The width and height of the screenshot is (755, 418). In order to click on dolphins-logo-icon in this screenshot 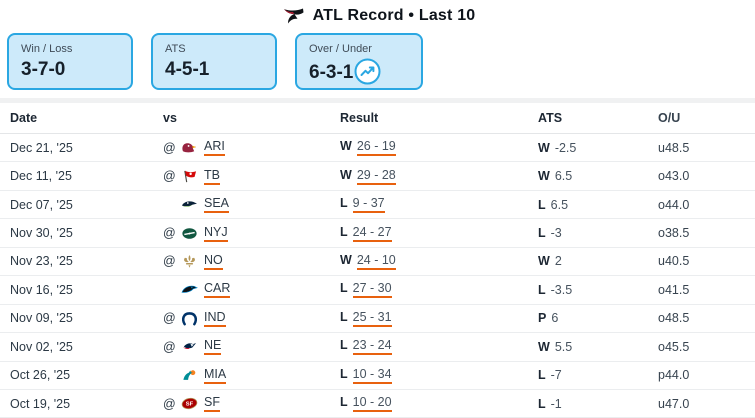, I will do `click(192, 375)`.